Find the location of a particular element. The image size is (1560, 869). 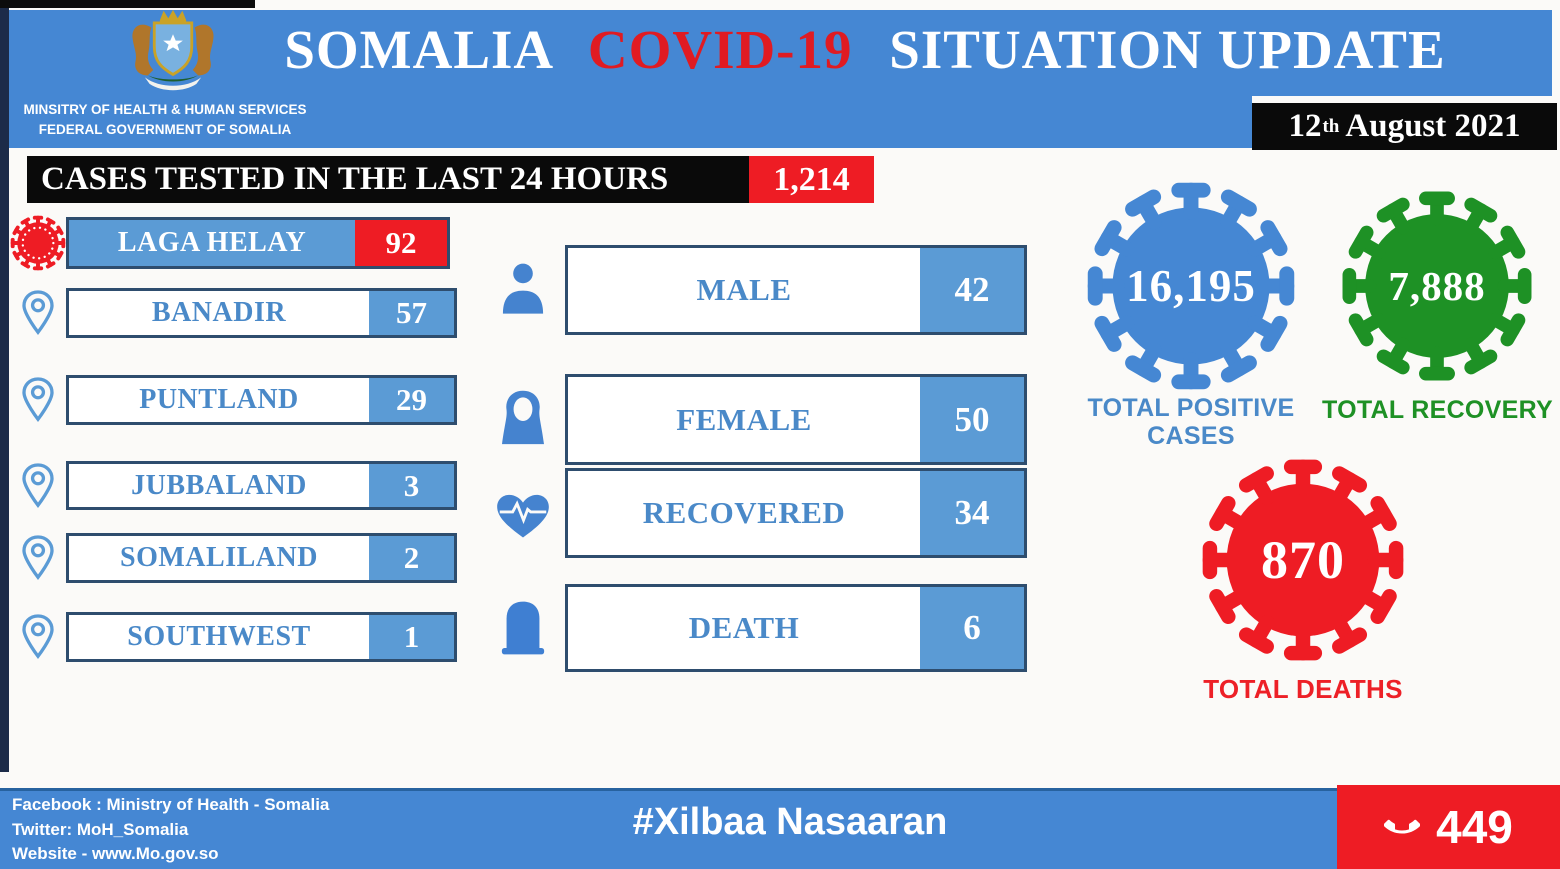

stat-label: DEATH is located at coordinates (744, 627).